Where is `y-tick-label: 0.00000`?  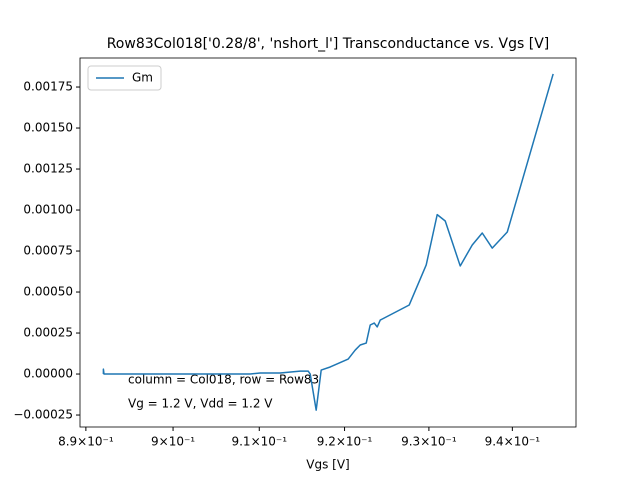 y-tick-label: 0.00000 is located at coordinates (48, 374).